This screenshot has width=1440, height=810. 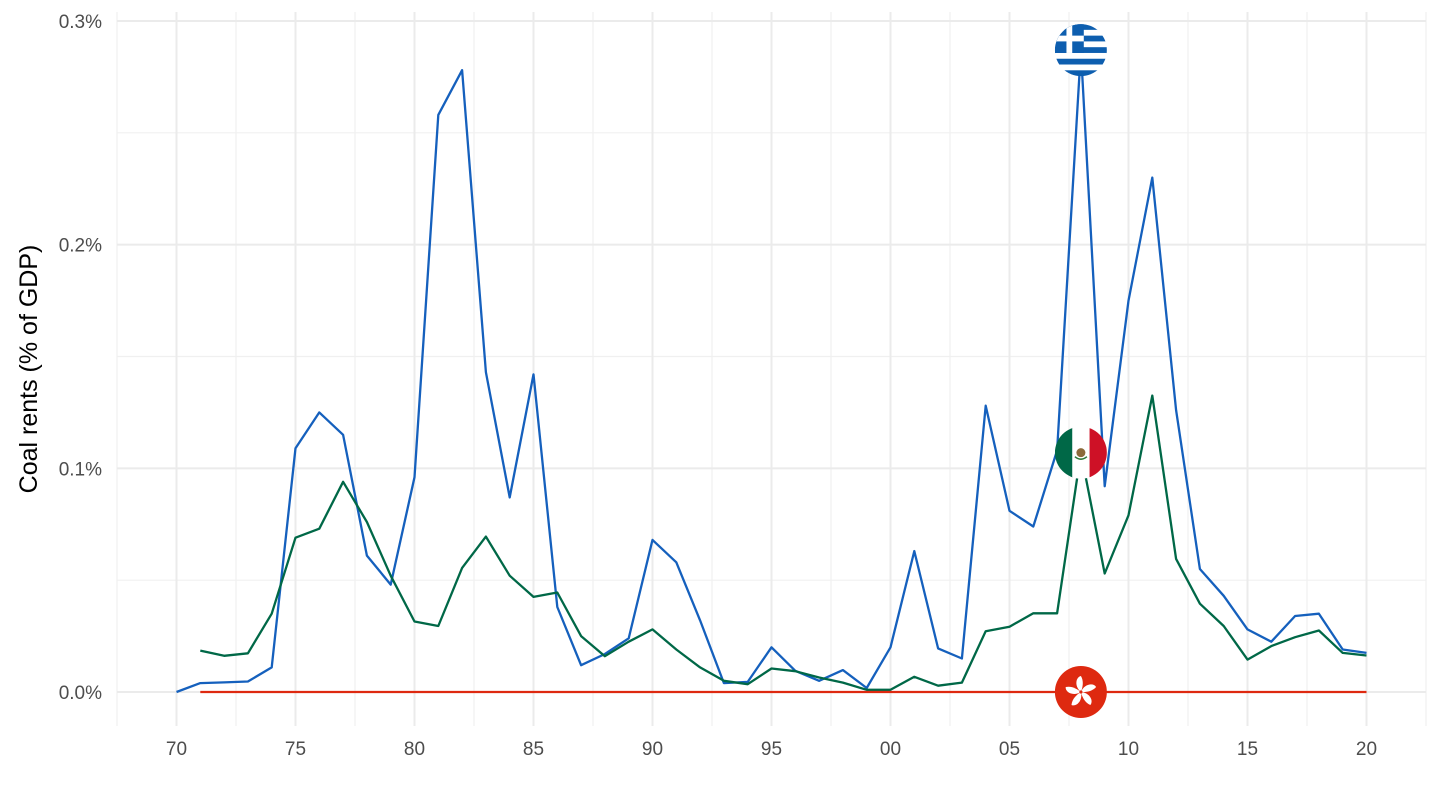 What do you see at coordinates (1080, 452) in the screenshot?
I see `mexico-flag-icon` at bounding box center [1080, 452].